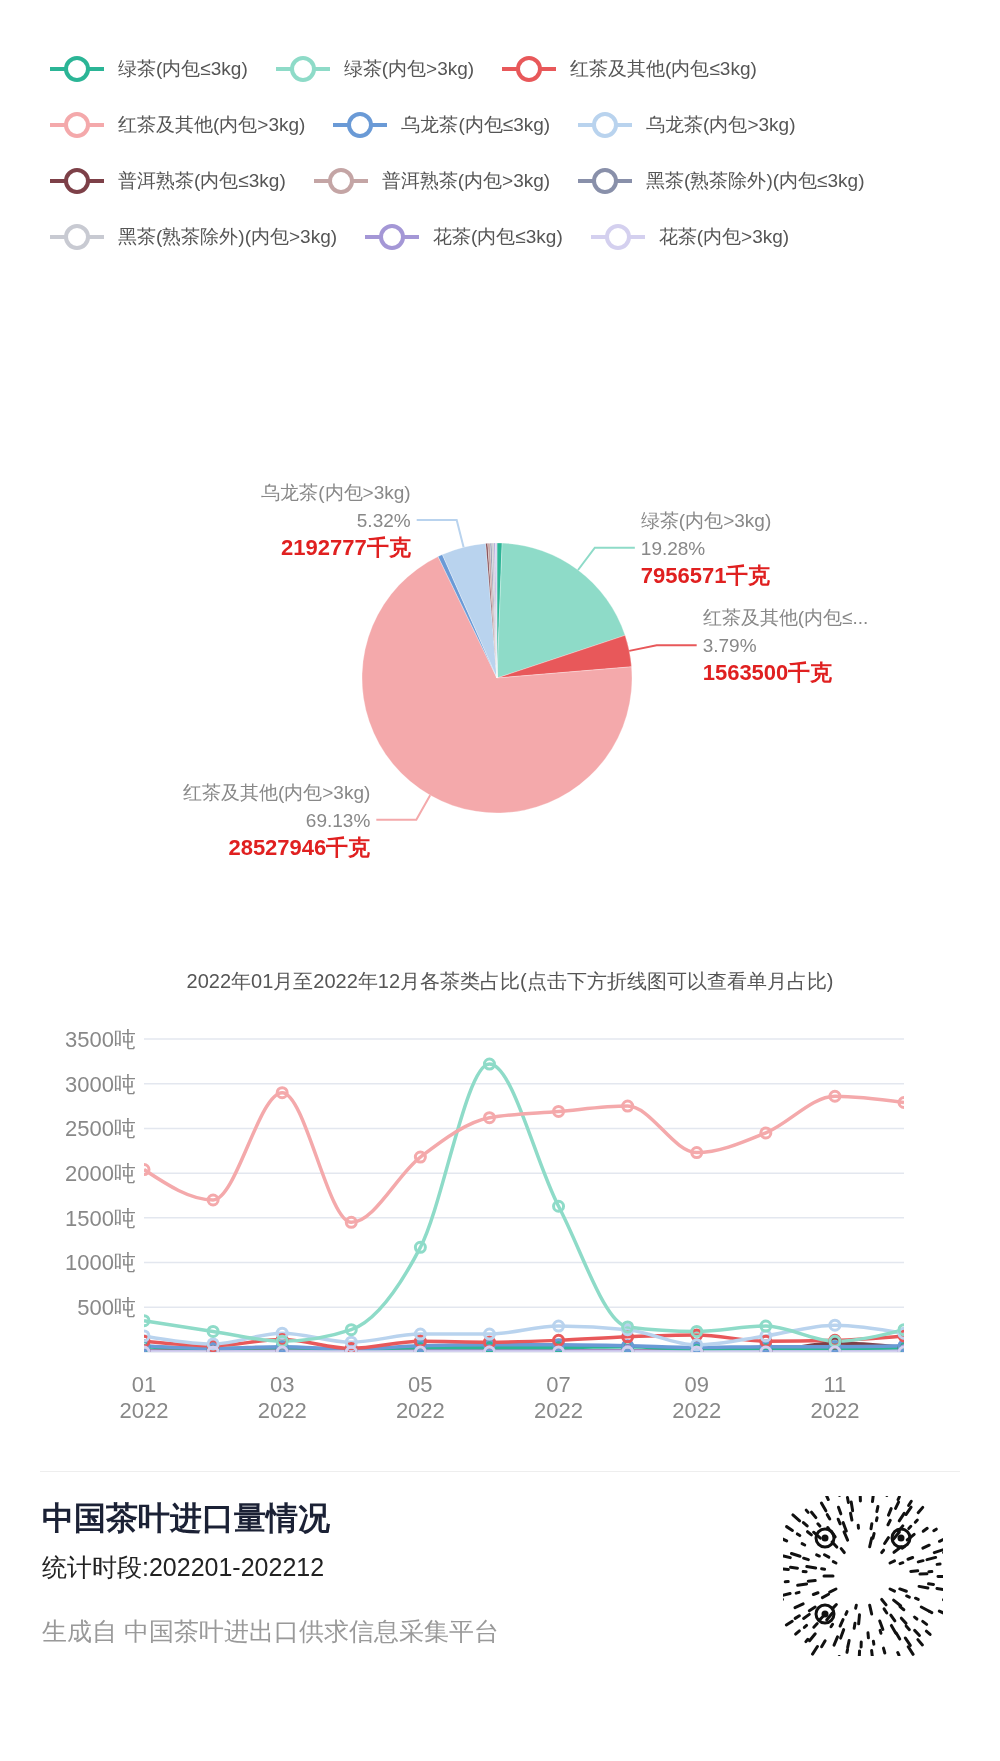  Describe the element at coordinates (212, 125) in the screenshot. I see `legend-label: 红茶及其他(内包>3kg)` at that location.